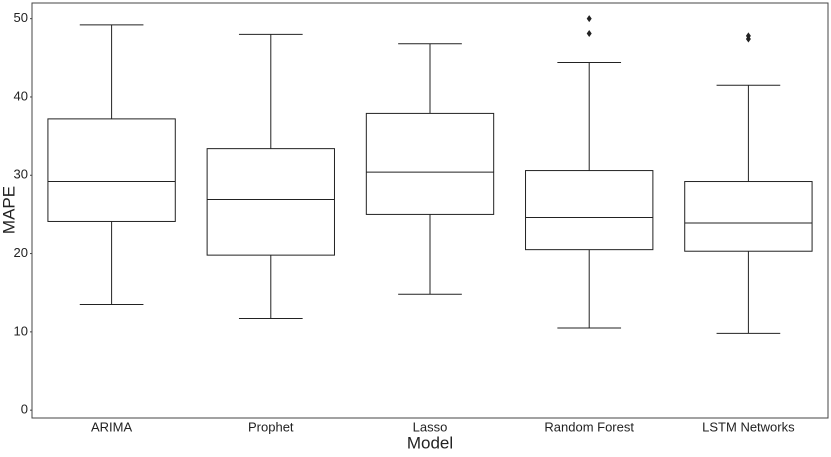  What do you see at coordinates (748, 426) in the screenshot?
I see `x-tick-label: LSTM Networks` at bounding box center [748, 426].